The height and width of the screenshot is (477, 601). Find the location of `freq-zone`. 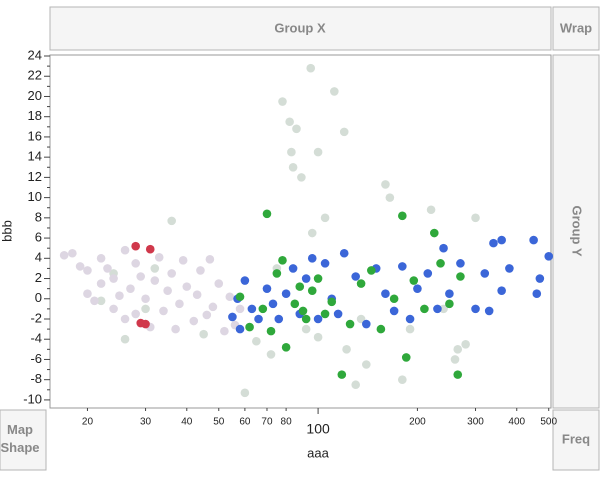

freq-zone is located at coordinates (576, 440).